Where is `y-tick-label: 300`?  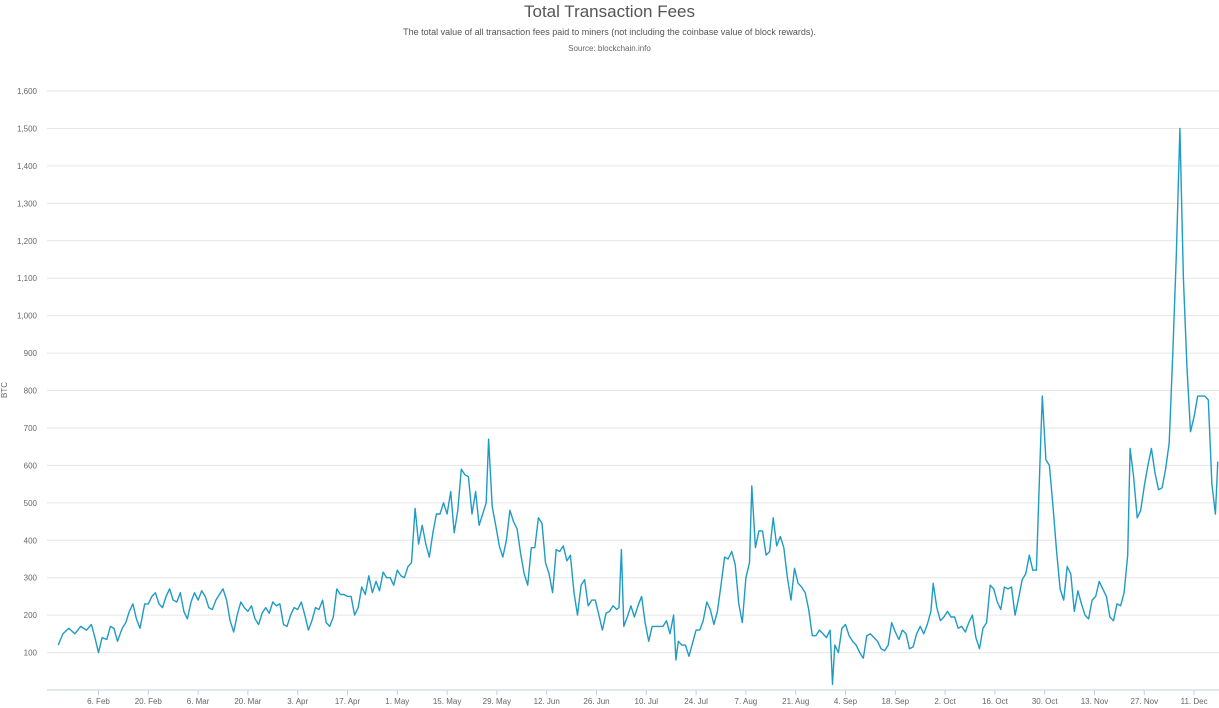
y-tick-label: 300 is located at coordinates (31, 578).